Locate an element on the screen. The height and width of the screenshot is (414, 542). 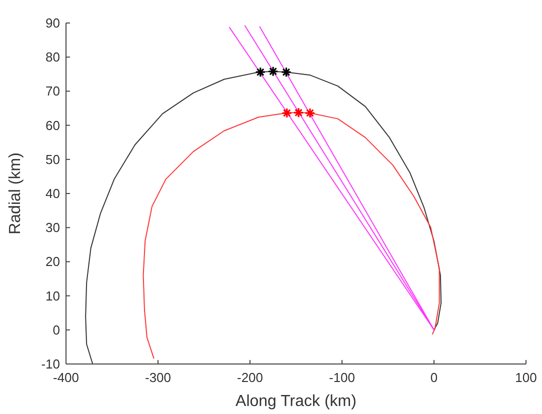
x-tick-label: 0 is located at coordinates (434, 377).